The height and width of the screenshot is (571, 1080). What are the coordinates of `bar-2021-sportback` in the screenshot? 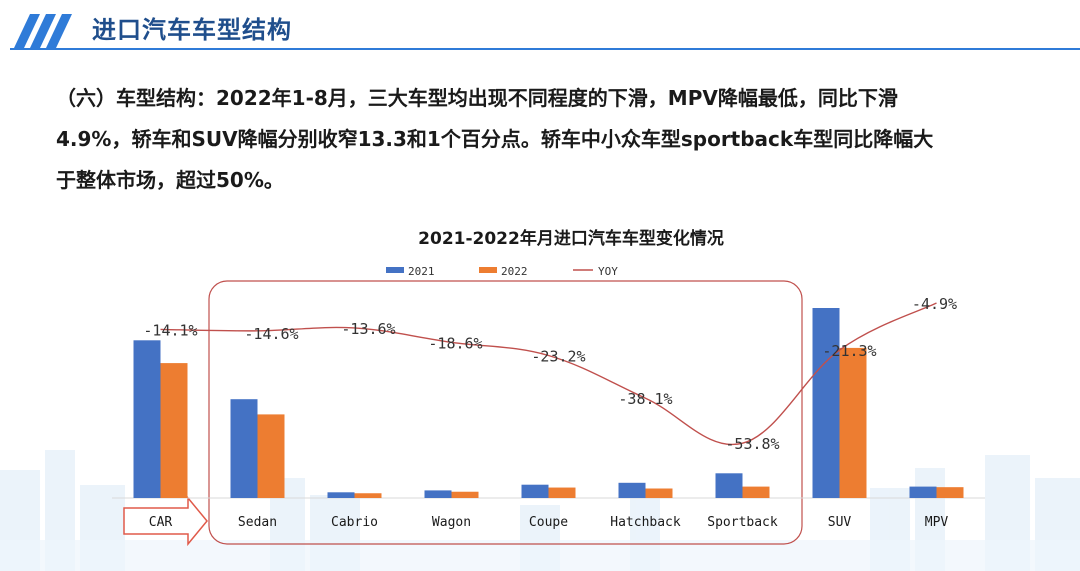 It's located at (729, 485).